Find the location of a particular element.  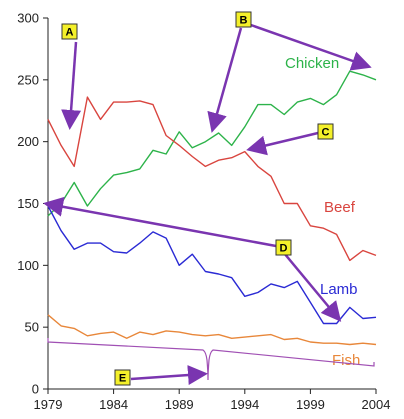

arrow-d-right is located at coordinates (312, 287).